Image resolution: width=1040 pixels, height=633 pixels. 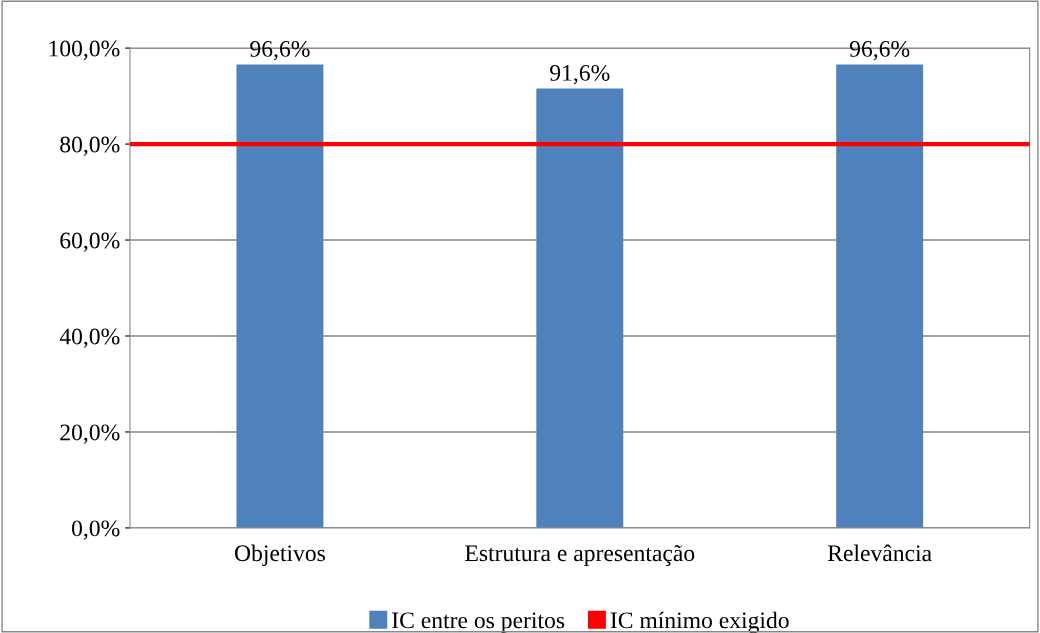 What do you see at coordinates (96, 530) in the screenshot?
I see `y-tick-label: 0,0%` at bounding box center [96, 530].